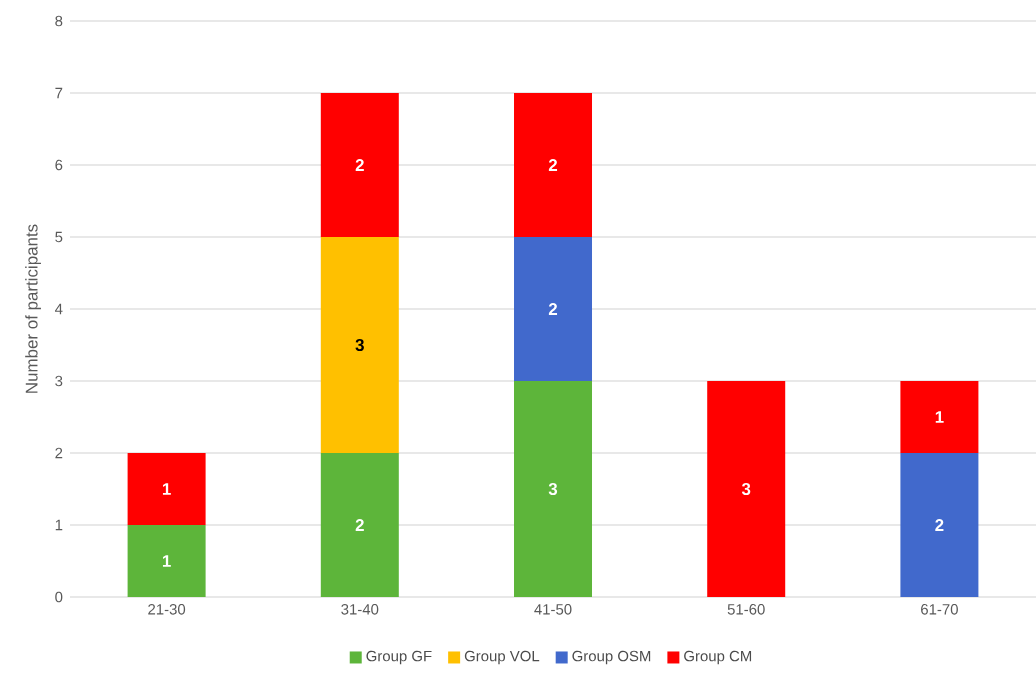 Image resolution: width=1036 pixels, height=675 pixels. Describe the element at coordinates (59, 237) in the screenshot. I see `y-tick-label: 5` at that location.